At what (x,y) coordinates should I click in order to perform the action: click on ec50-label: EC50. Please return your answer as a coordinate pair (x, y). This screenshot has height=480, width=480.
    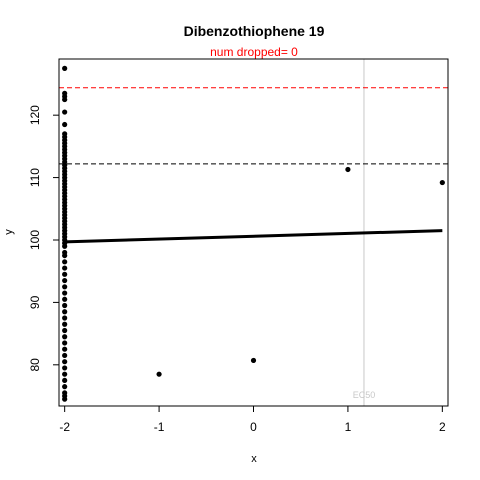
    Looking at the image, I should click on (364, 395).